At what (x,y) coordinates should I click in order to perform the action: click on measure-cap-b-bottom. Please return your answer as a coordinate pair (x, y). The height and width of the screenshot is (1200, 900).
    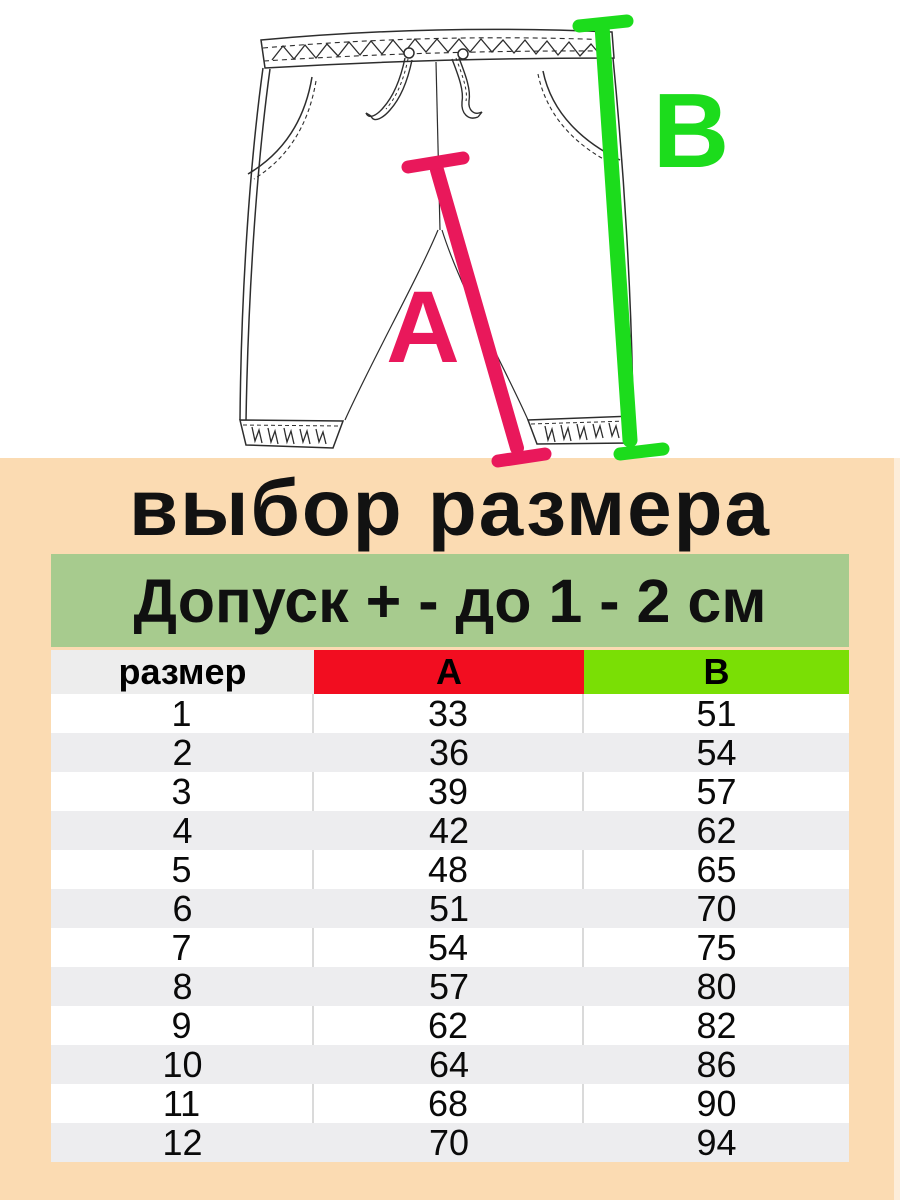
    Looking at the image, I should click on (641, 451).